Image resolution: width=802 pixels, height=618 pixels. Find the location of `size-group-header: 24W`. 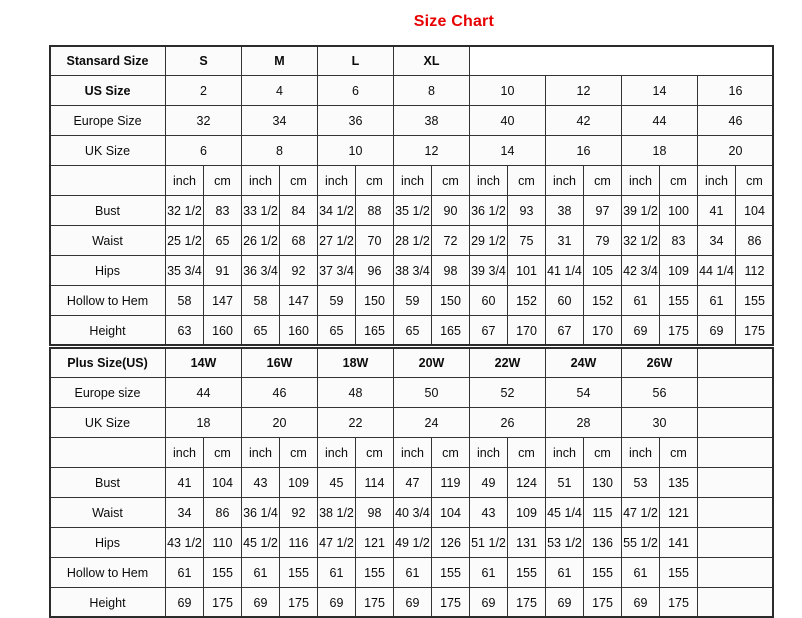

size-group-header: 24W is located at coordinates (583, 362).